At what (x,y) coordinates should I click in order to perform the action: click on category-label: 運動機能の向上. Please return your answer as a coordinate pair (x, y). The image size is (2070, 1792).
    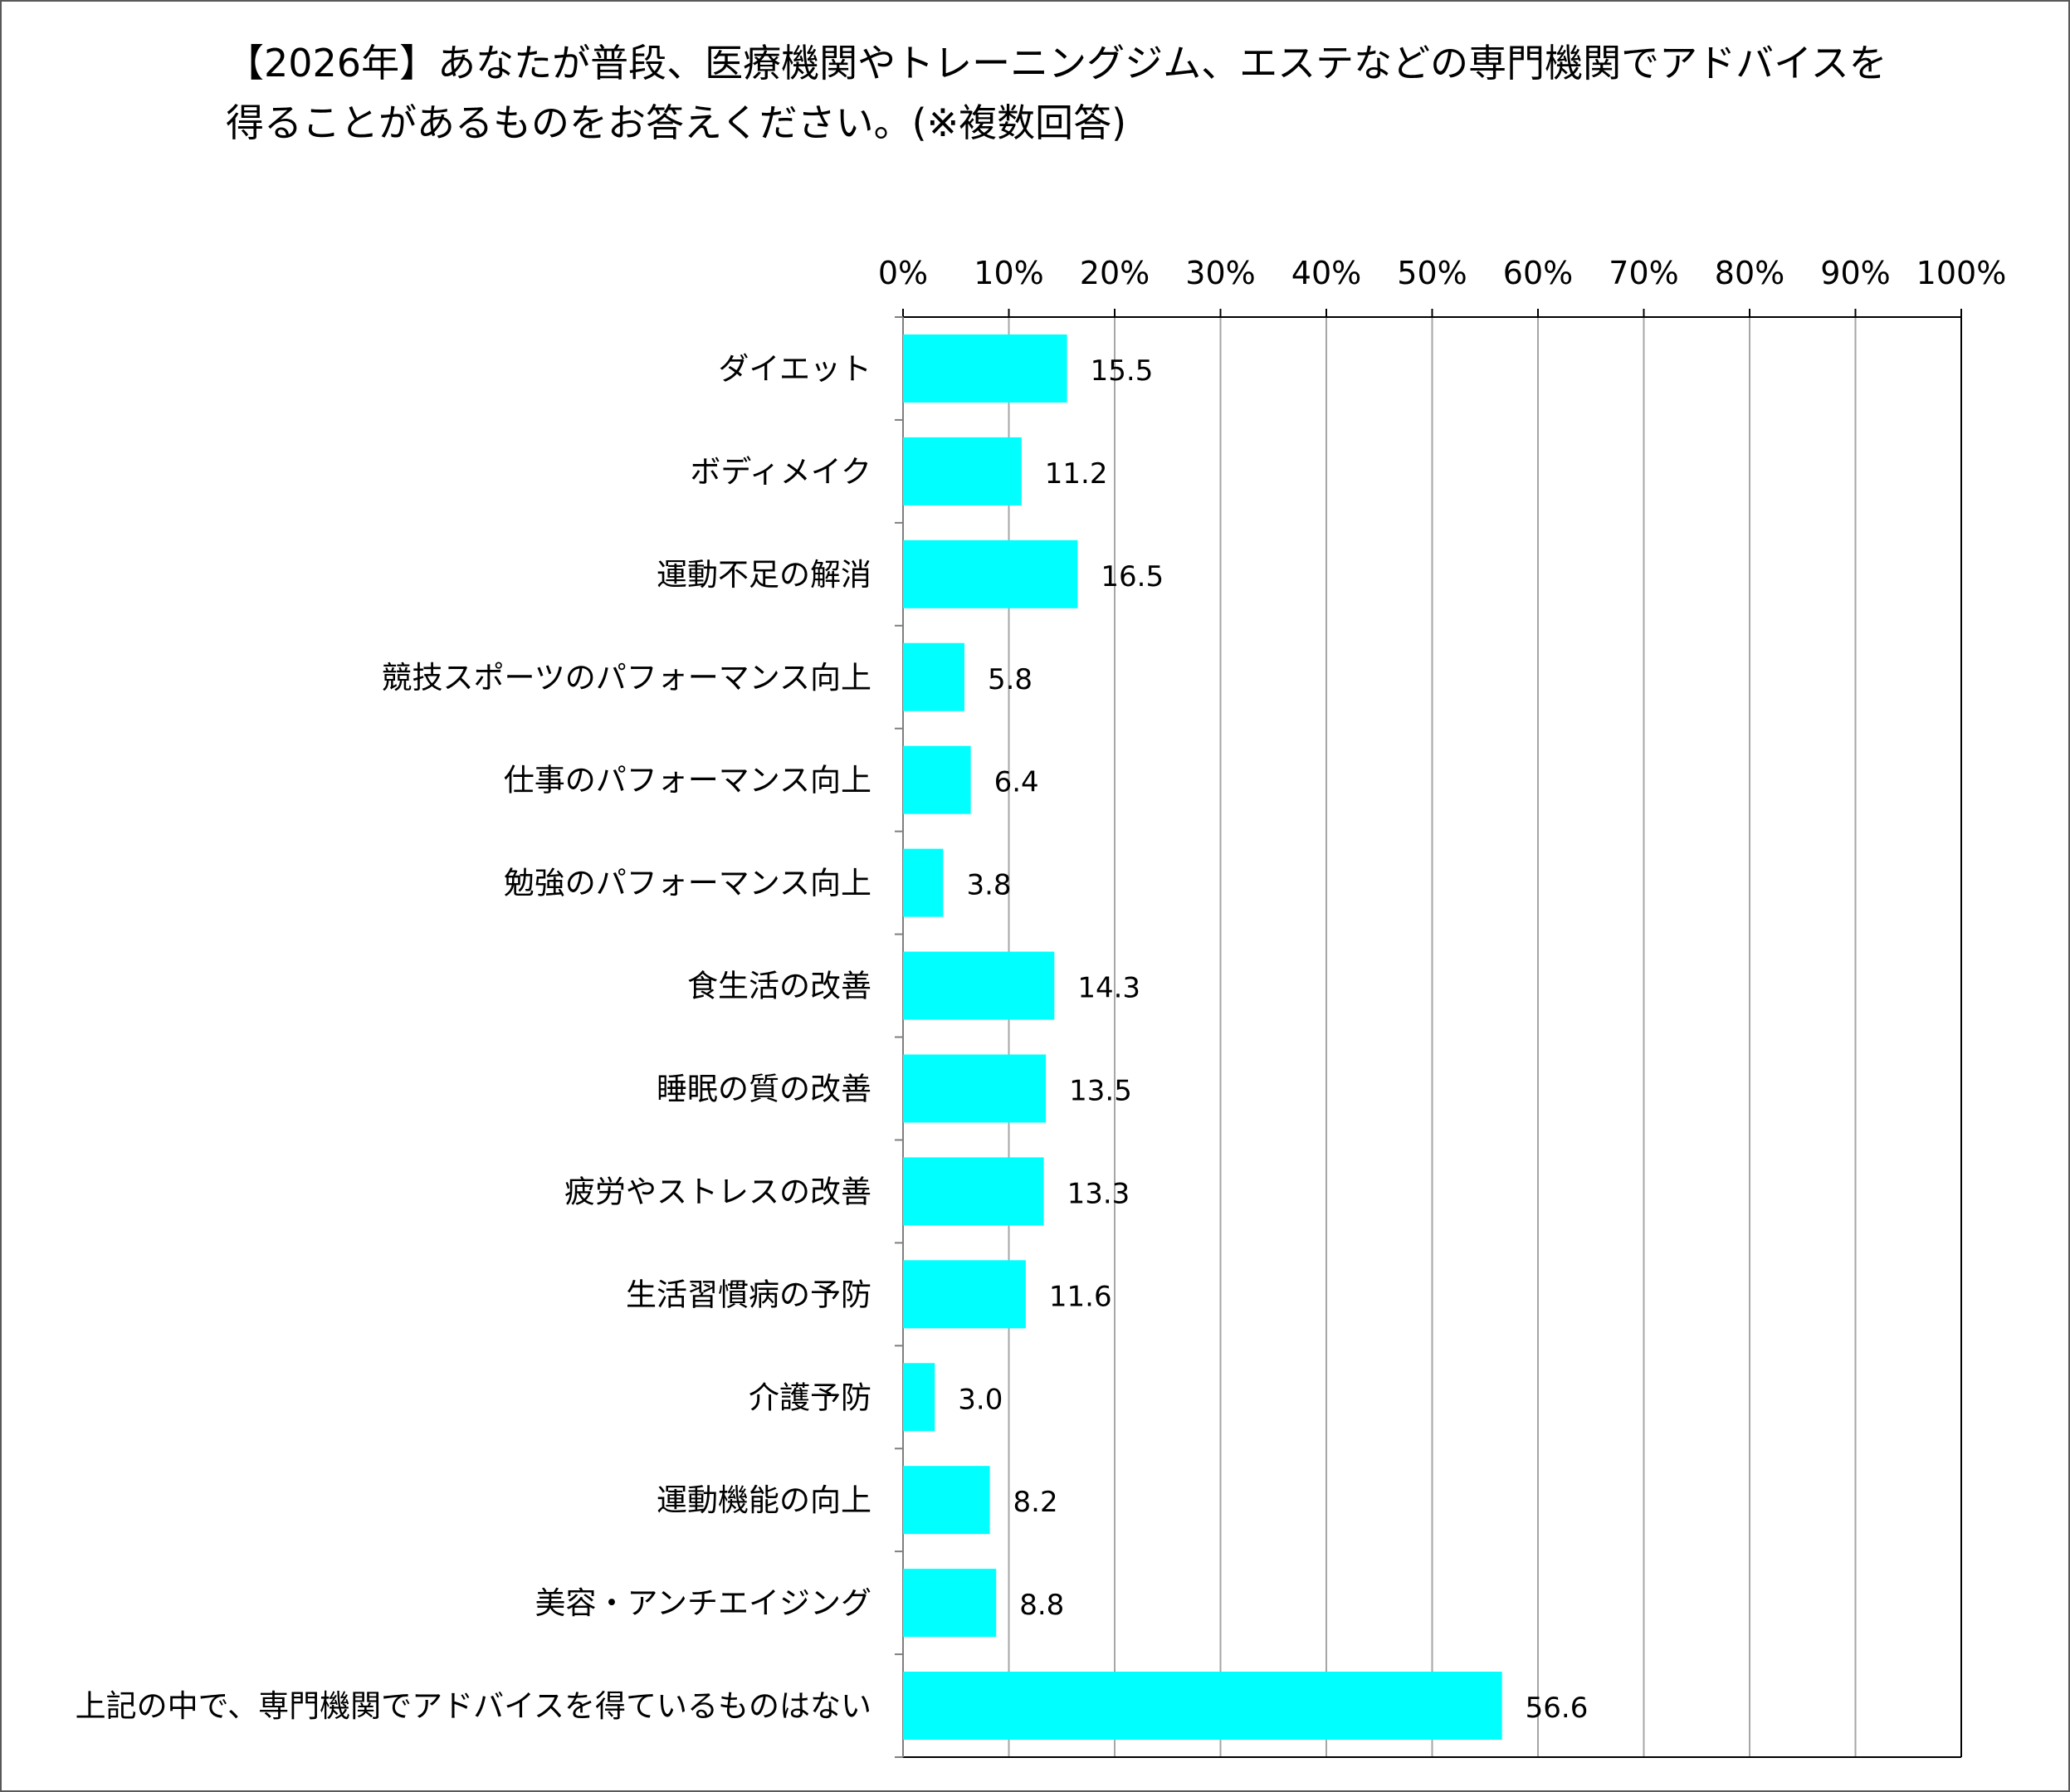
    Looking at the image, I should click on (764, 1500).